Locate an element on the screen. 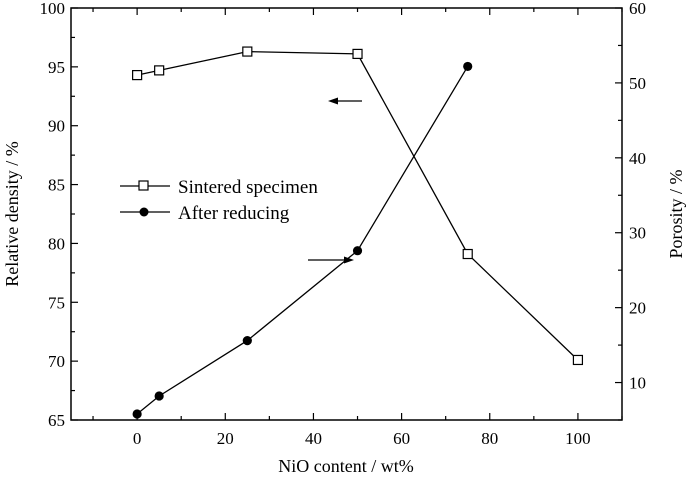 Image resolution: width=700 pixels, height=478 pixels. y-left-tick-label: 90 is located at coordinates (56, 126).